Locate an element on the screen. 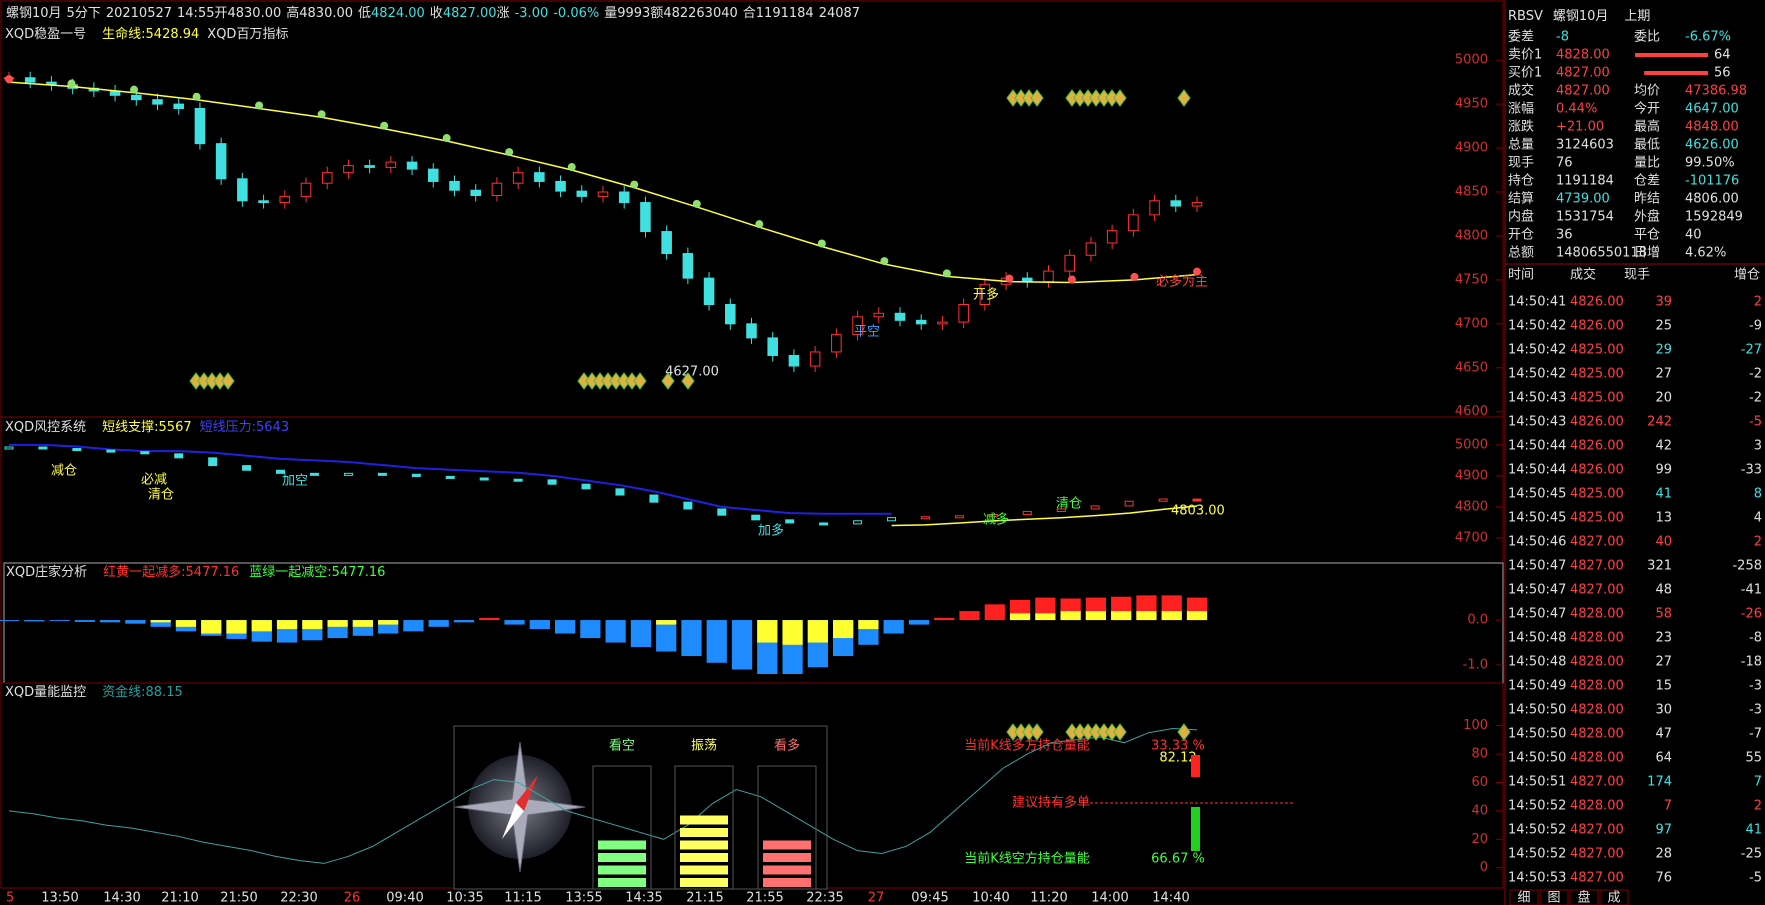 This screenshot has width=1765, height=905. quote-value: 3124603 is located at coordinates (1585, 145).